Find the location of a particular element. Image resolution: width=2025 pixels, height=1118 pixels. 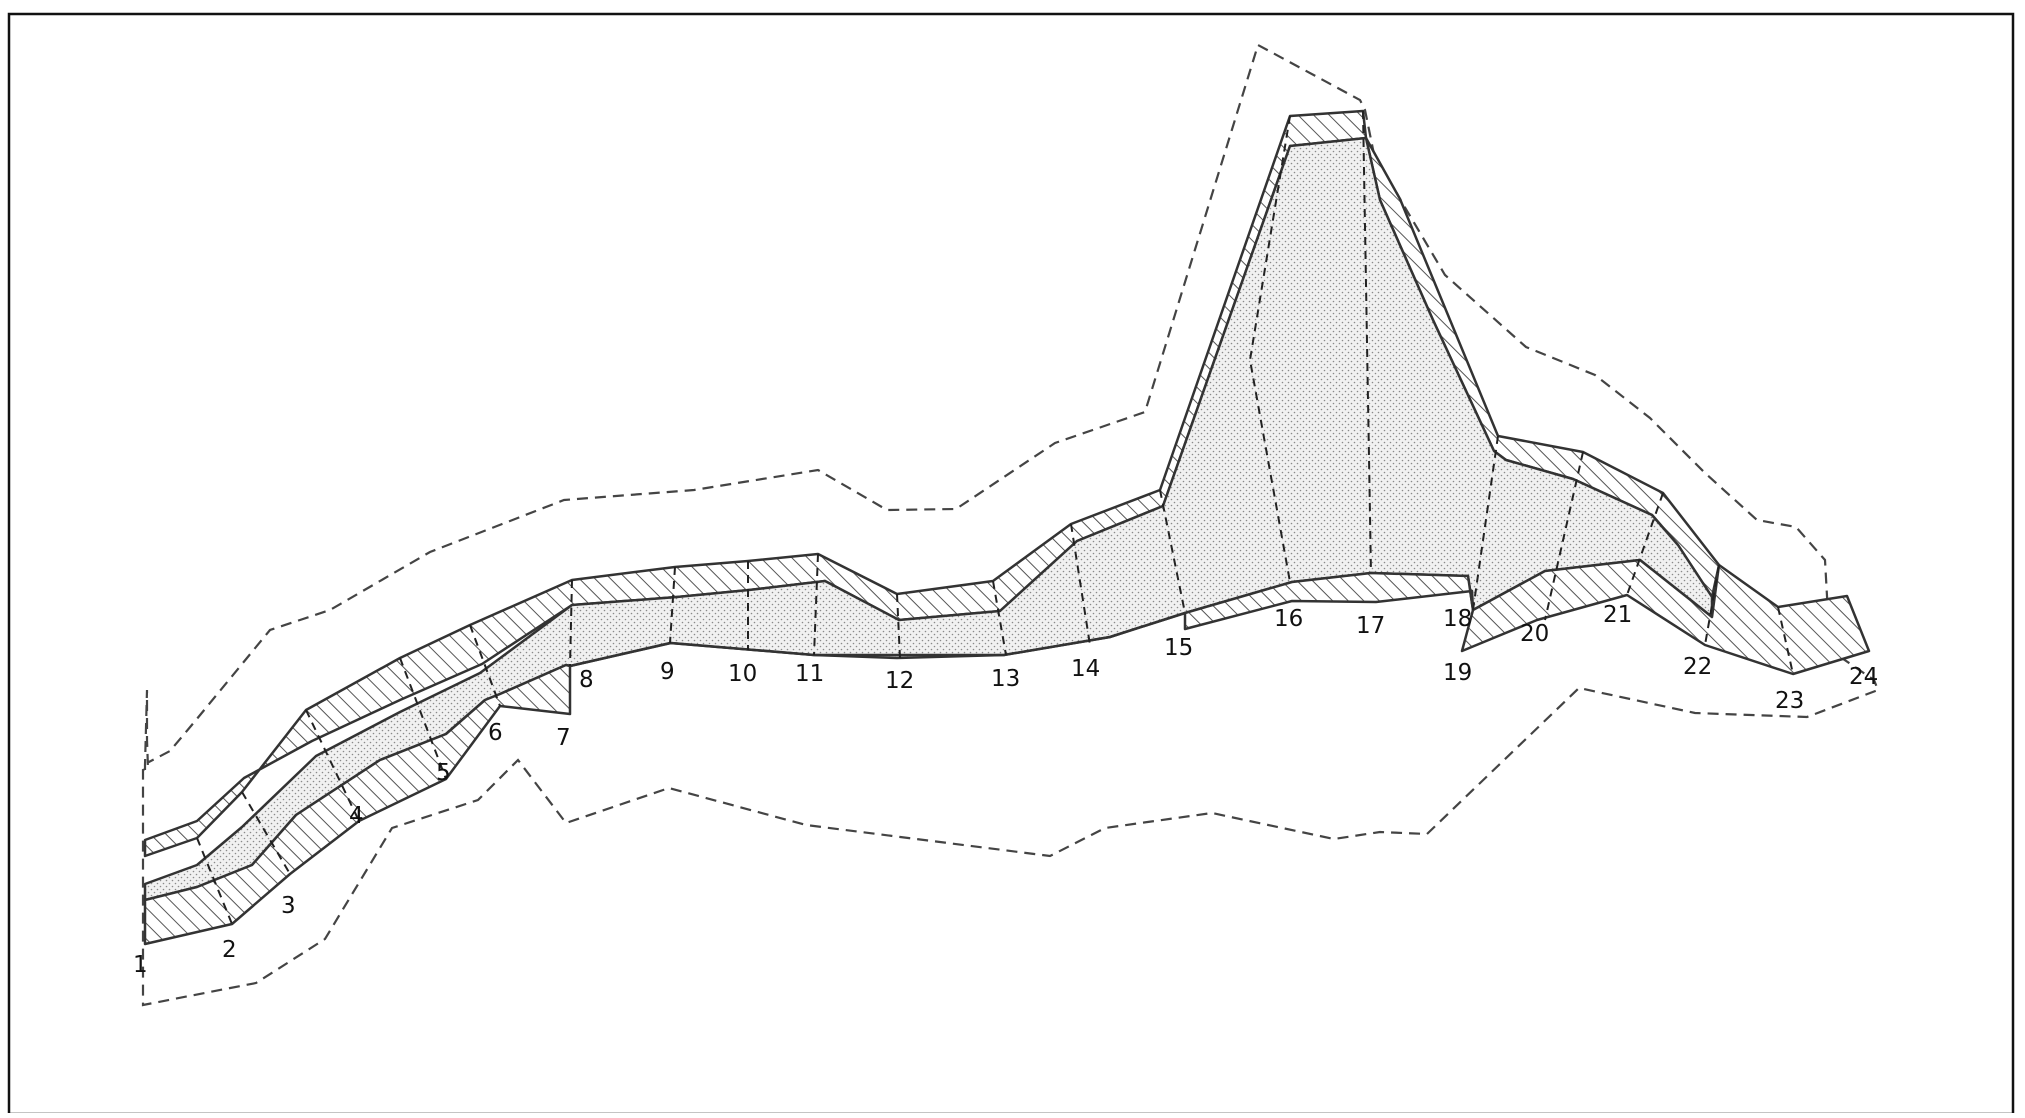

section-label: 17 is located at coordinates (1370, 626).